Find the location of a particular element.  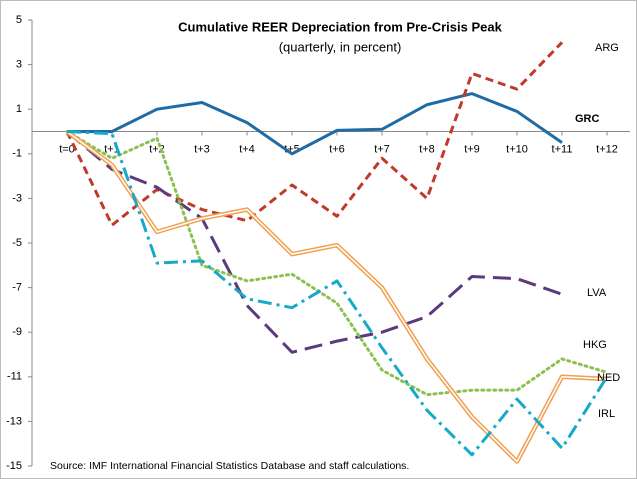

series-line is located at coordinates (315, 124).